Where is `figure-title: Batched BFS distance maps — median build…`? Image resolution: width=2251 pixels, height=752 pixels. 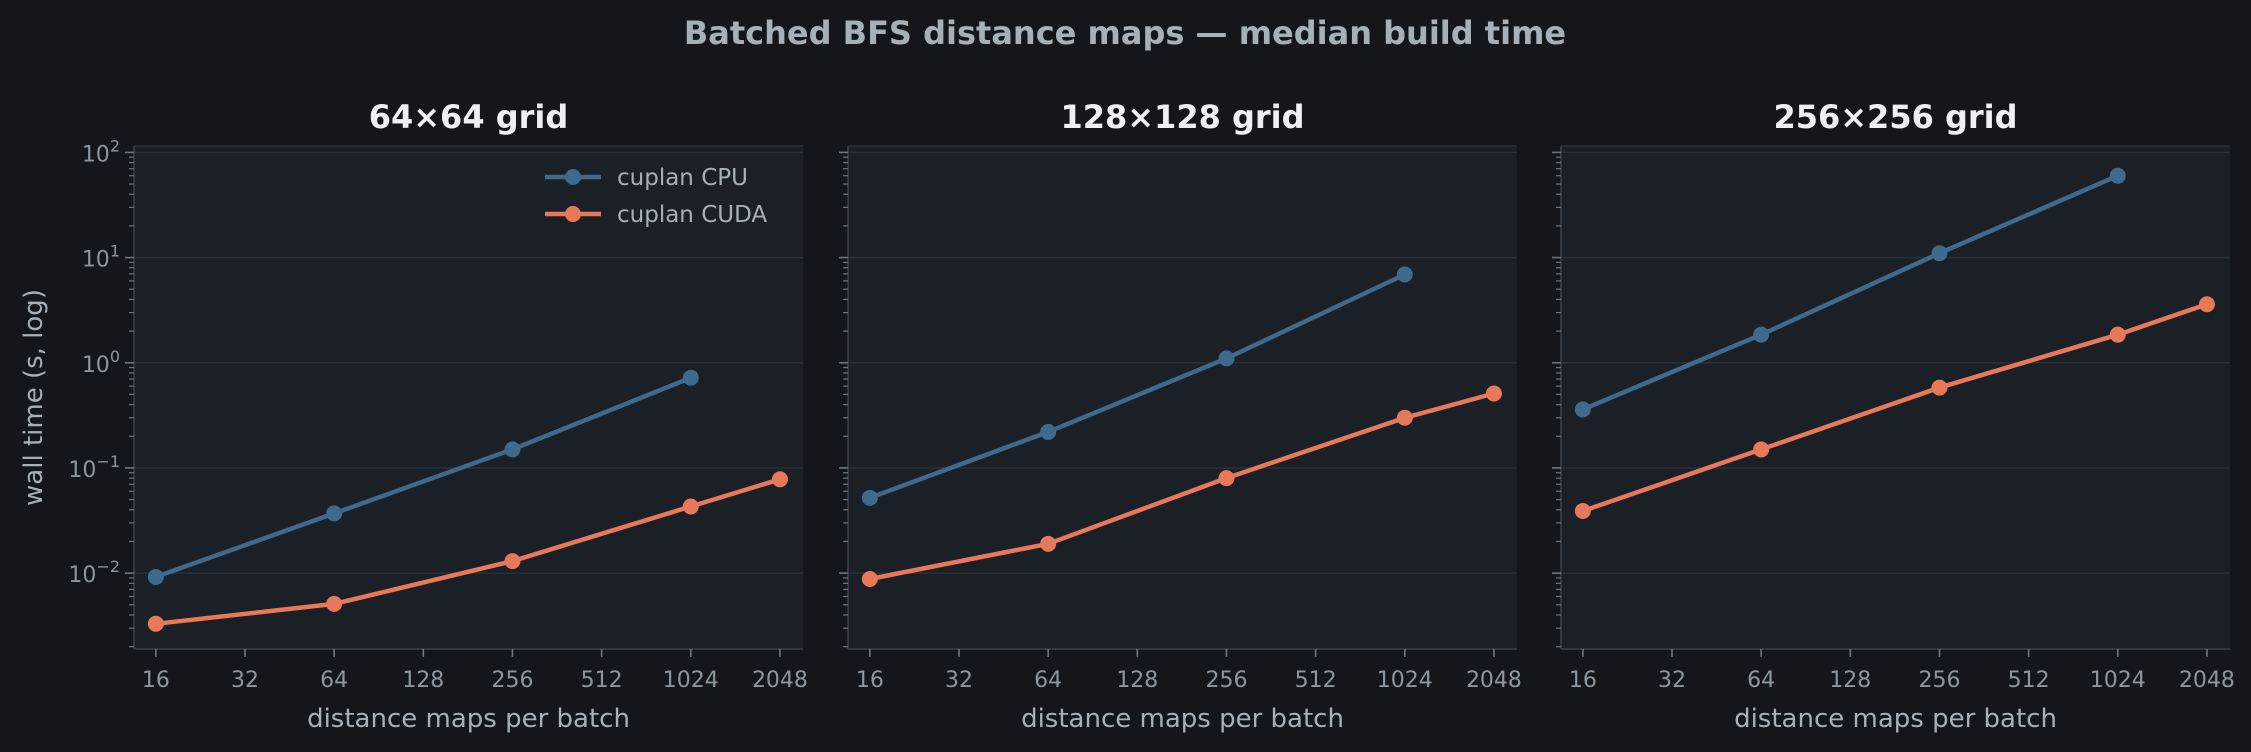 figure-title: Batched BFS distance maps — median build… is located at coordinates (1125, 33).